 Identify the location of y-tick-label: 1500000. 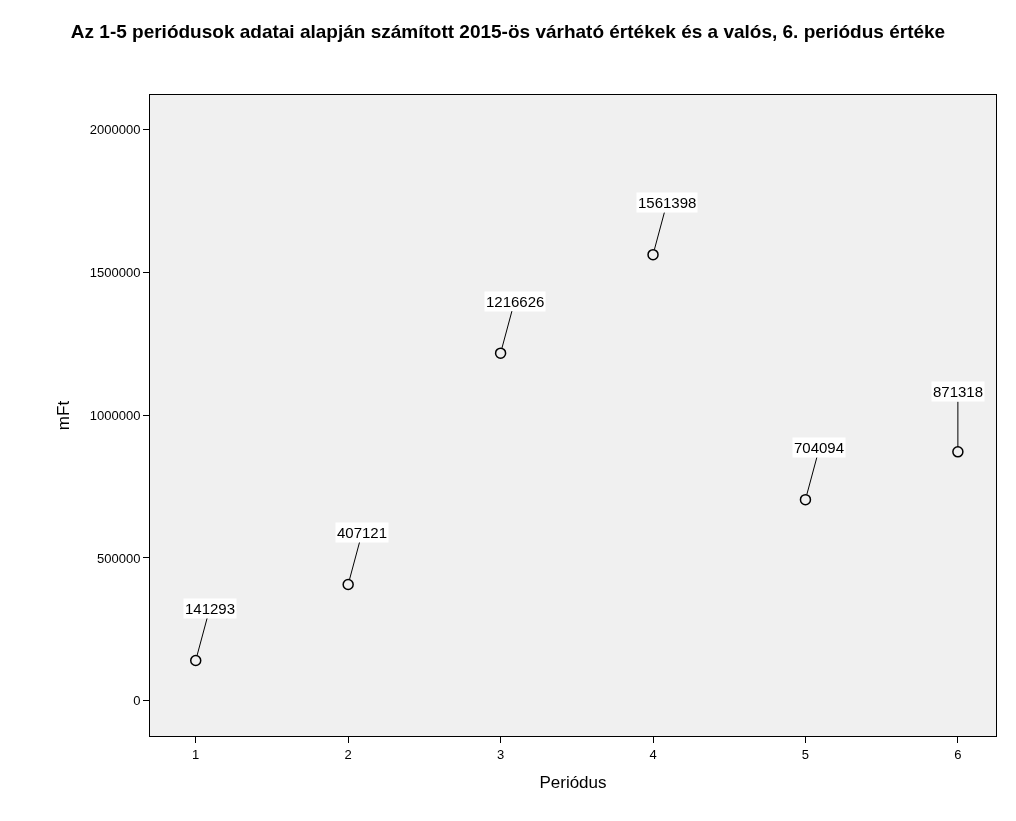
(115, 272).